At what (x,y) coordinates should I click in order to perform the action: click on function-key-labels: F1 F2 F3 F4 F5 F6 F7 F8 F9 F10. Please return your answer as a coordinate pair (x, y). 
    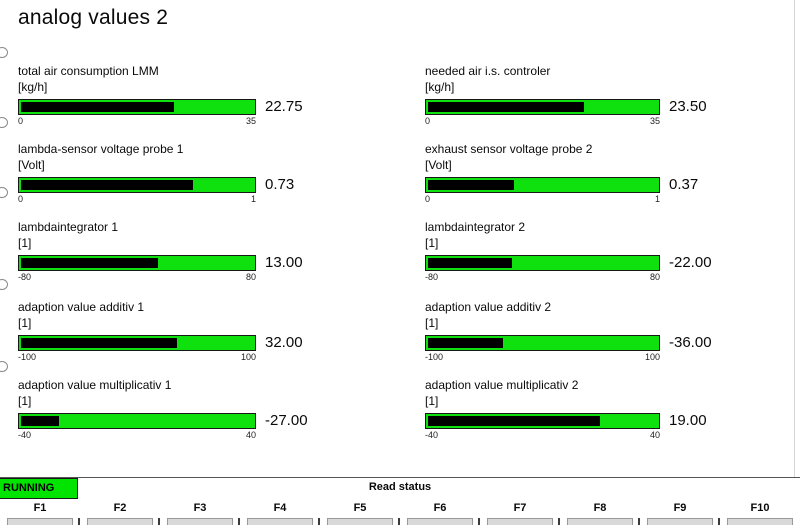
    Looking at the image, I should click on (400, 508).